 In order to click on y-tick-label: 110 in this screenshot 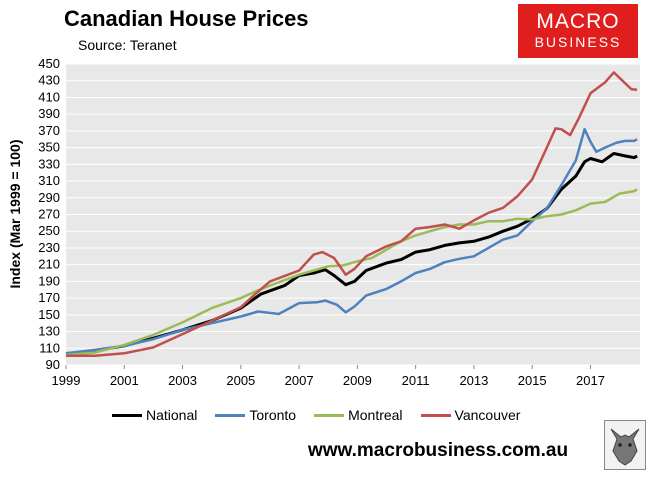, I will do `click(49, 347)`.